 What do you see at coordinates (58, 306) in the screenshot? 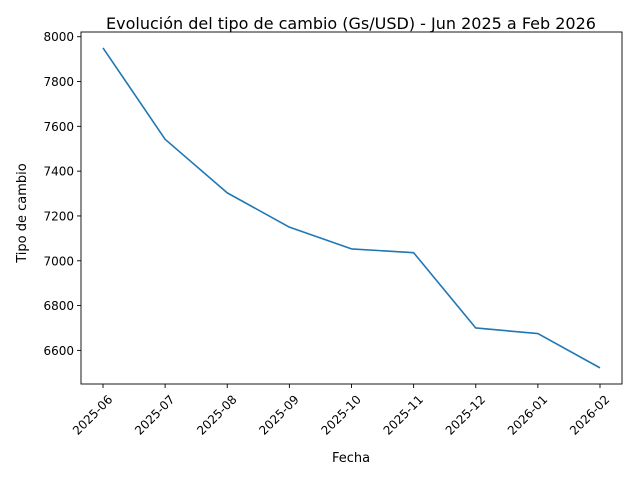
I see `y-tick-label: 6800` at bounding box center [58, 306].